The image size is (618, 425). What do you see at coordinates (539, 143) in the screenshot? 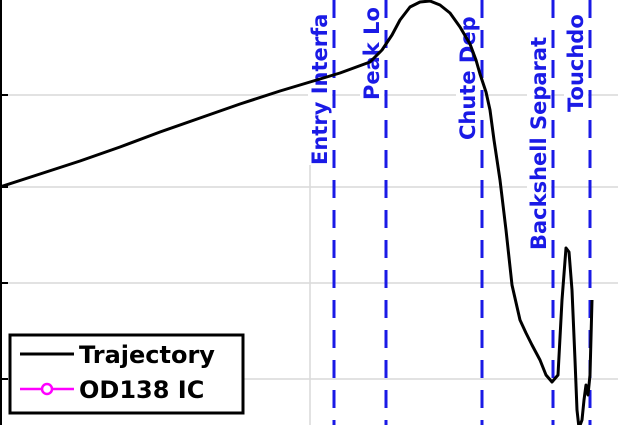
I see `event-label-3: Backshell Separat` at bounding box center [539, 143].